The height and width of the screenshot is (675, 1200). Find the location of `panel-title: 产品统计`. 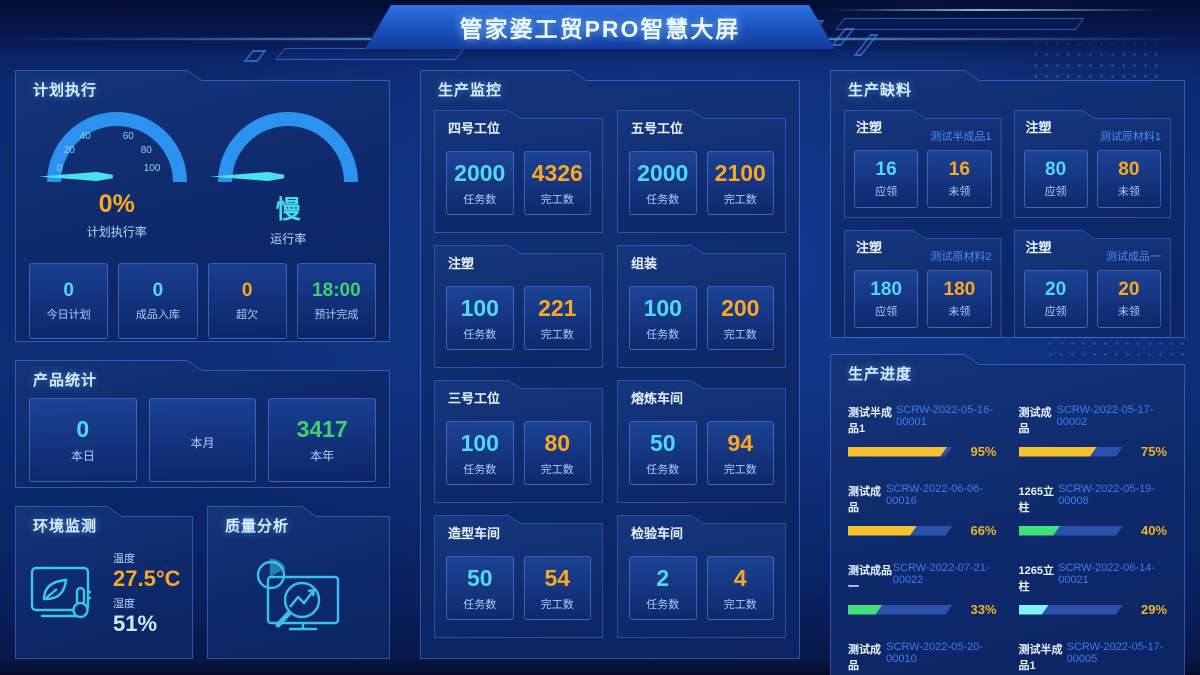

panel-title: 产品统计 is located at coordinates (65, 380).